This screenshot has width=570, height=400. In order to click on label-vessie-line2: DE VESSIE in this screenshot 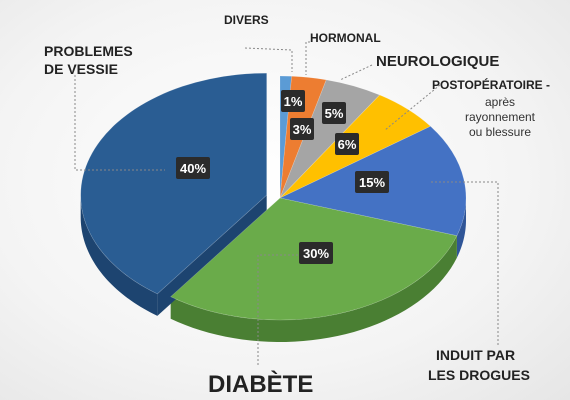, I will do `click(81, 69)`.